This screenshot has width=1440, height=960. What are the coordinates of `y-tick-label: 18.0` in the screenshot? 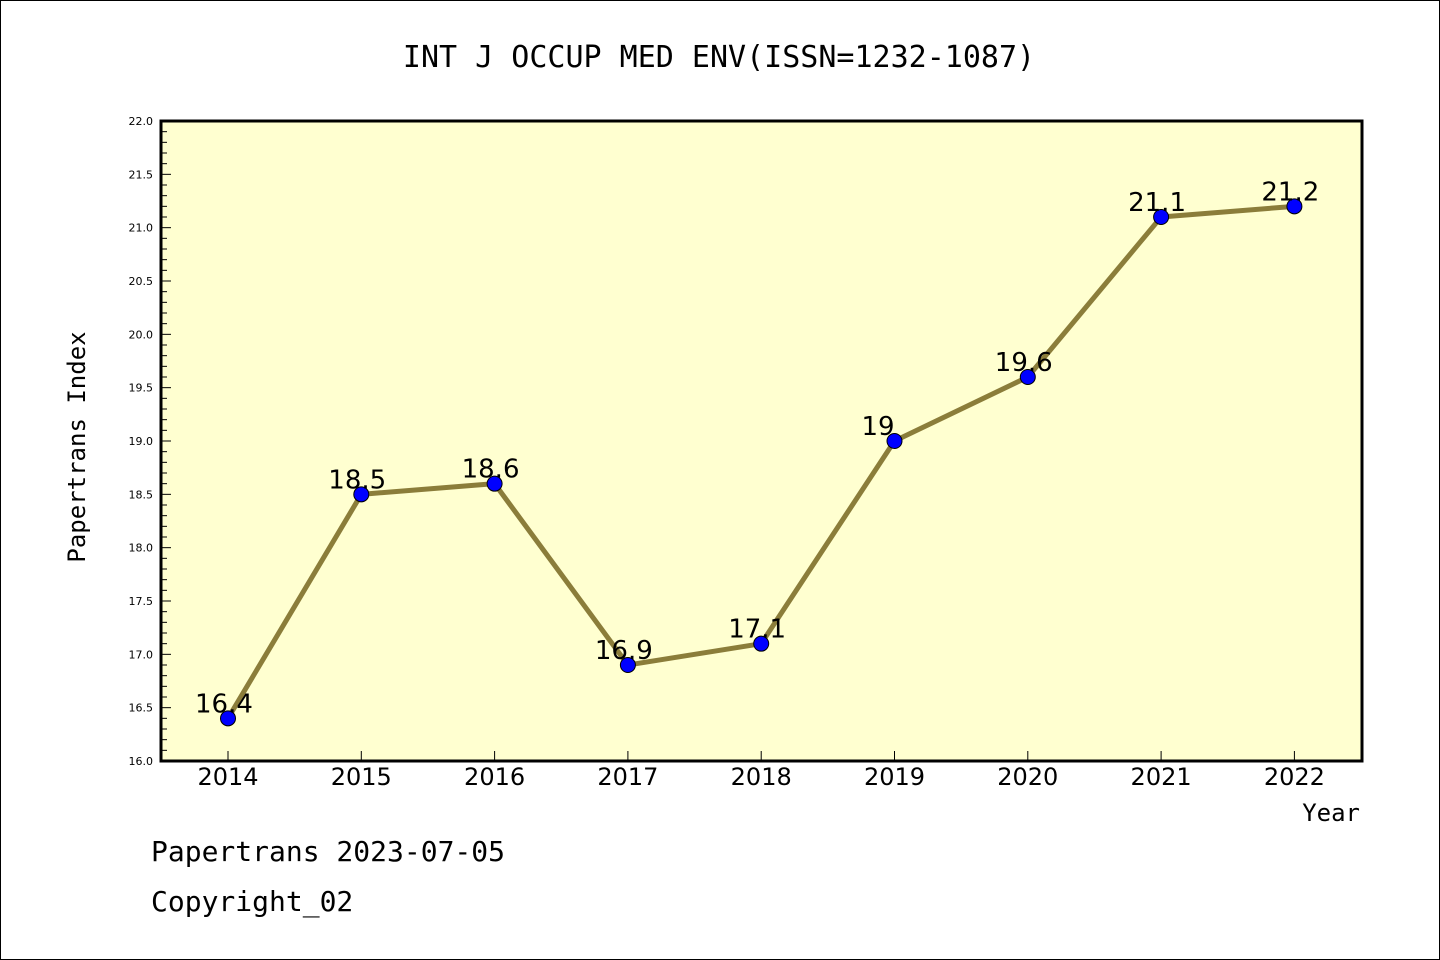 It's located at (141, 548).